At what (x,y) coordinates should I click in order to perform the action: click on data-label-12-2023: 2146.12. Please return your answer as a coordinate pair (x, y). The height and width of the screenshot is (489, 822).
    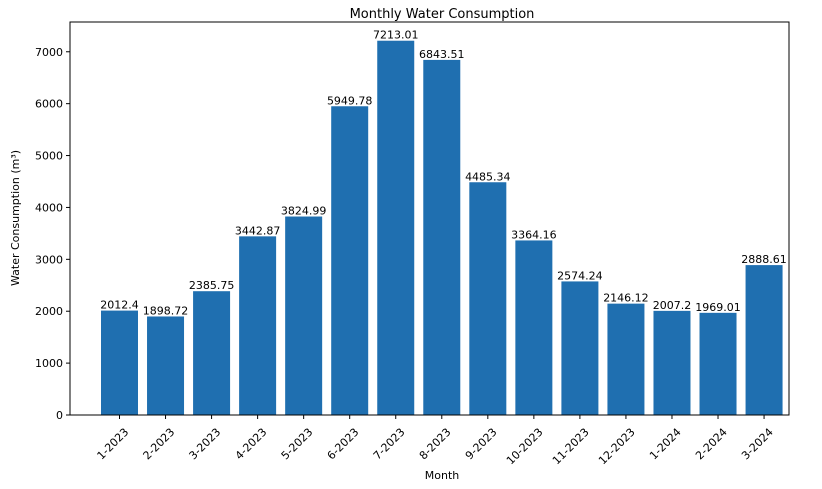
    Looking at the image, I should click on (626, 298).